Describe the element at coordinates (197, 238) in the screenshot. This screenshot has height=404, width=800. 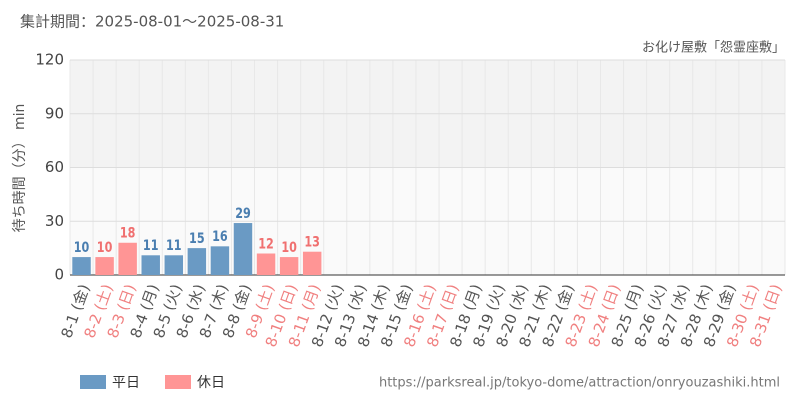
I see `value-label: 15` at that location.